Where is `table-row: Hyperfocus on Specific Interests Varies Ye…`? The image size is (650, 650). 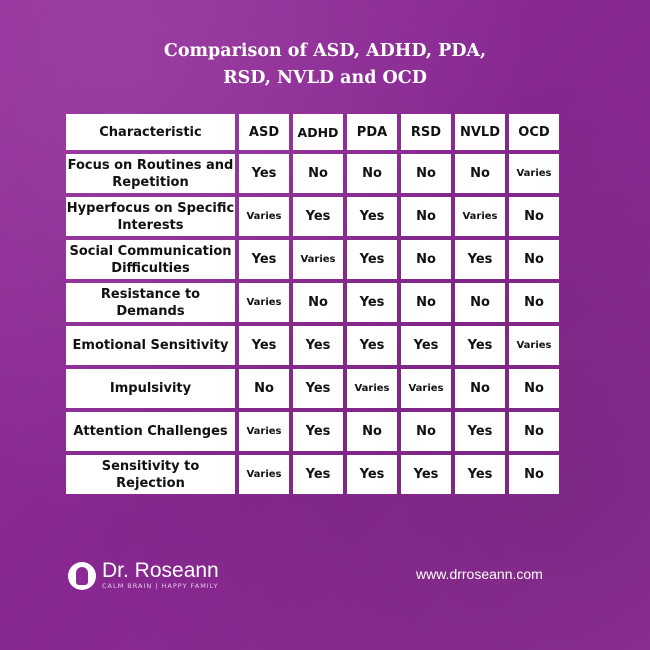 table-row: Hyperfocus on Specific Interests Varies Ye… is located at coordinates (312, 216).